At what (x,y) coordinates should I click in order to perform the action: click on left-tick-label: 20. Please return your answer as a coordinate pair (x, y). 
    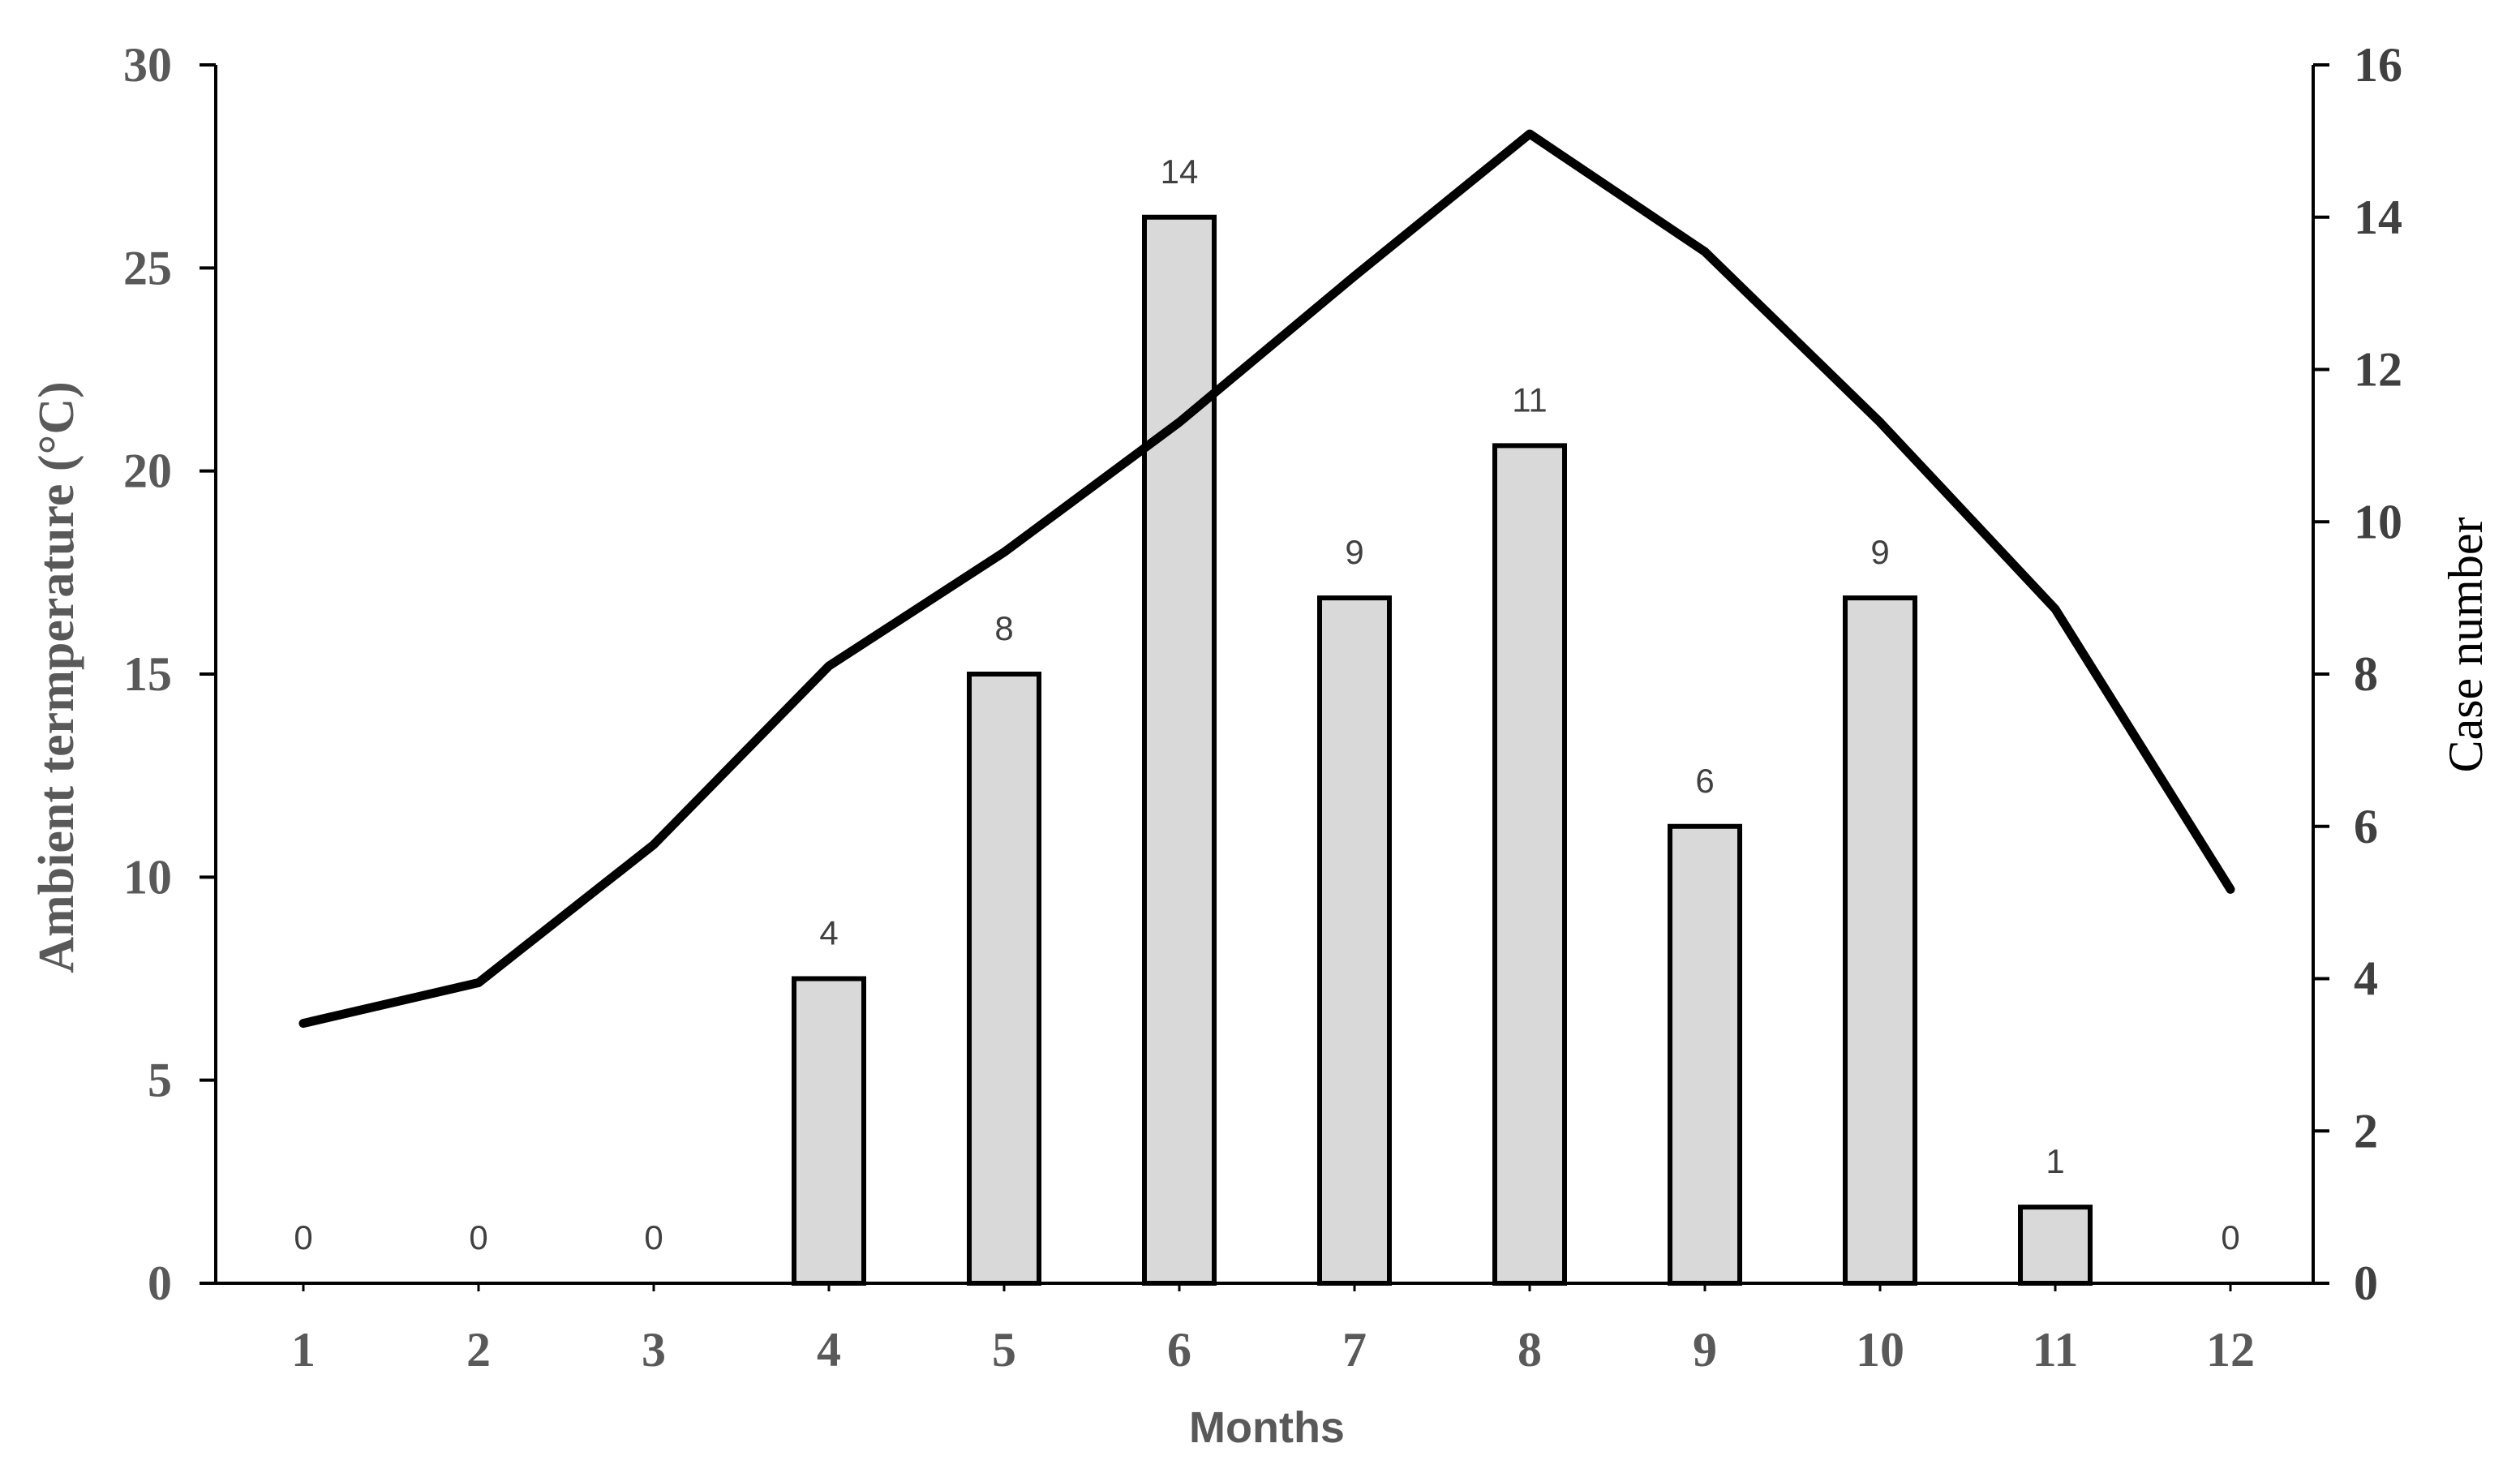
    Looking at the image, I should click on (148, 472).